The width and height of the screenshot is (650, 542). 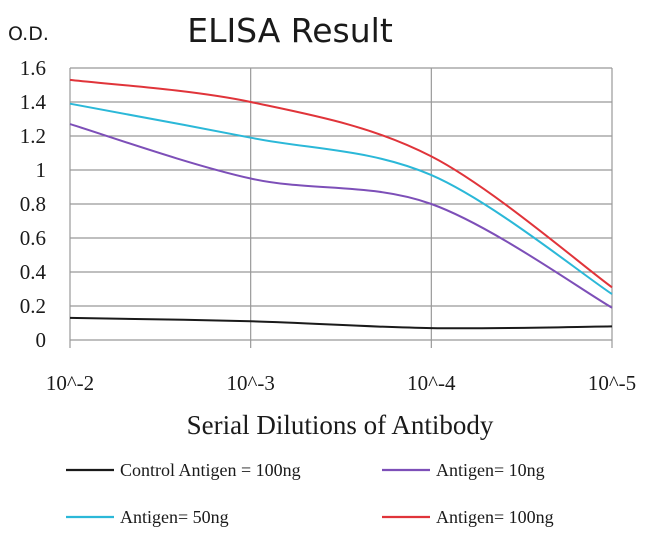 I want to click on legend-label: Control Antigen = 100ng, so click(x=210, y=470).